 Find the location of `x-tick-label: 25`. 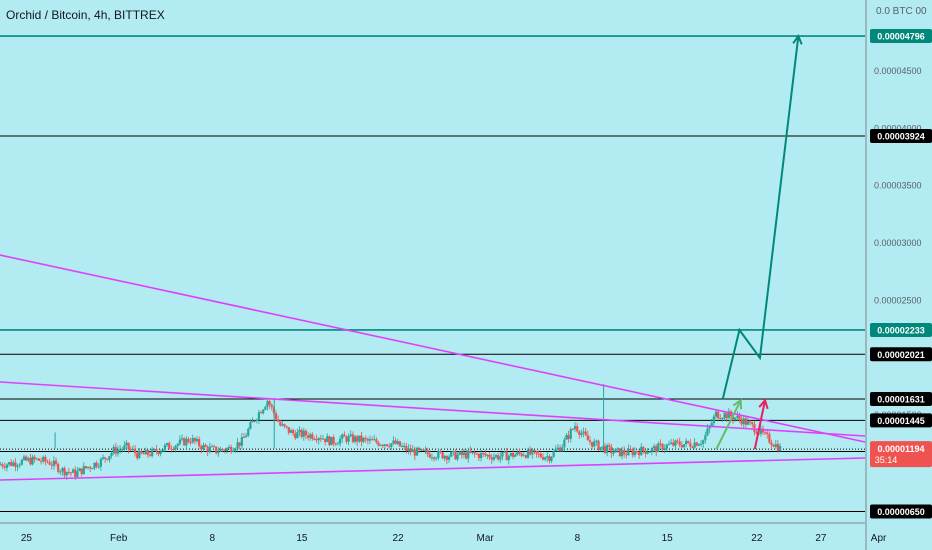

x-tick-label: 25 is located at coordinates (27, 538).